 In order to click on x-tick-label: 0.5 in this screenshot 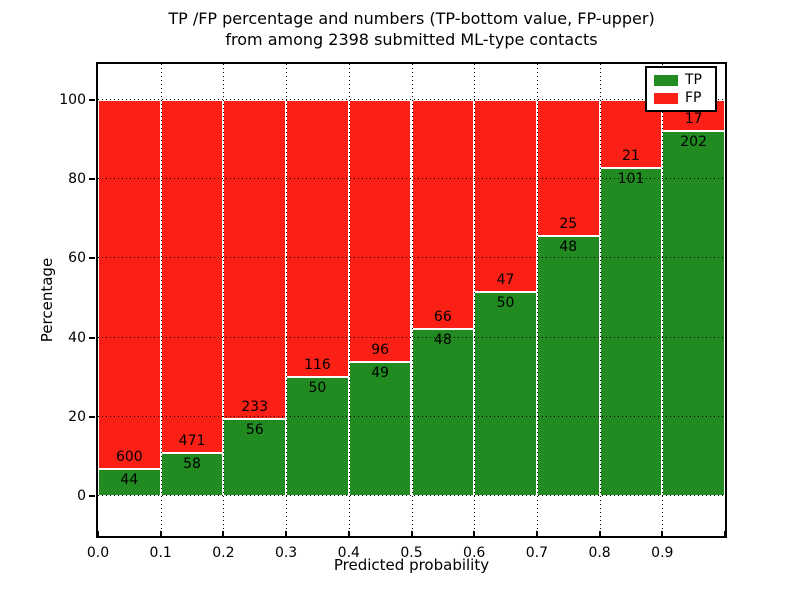, I will do `click(411, 553)`.